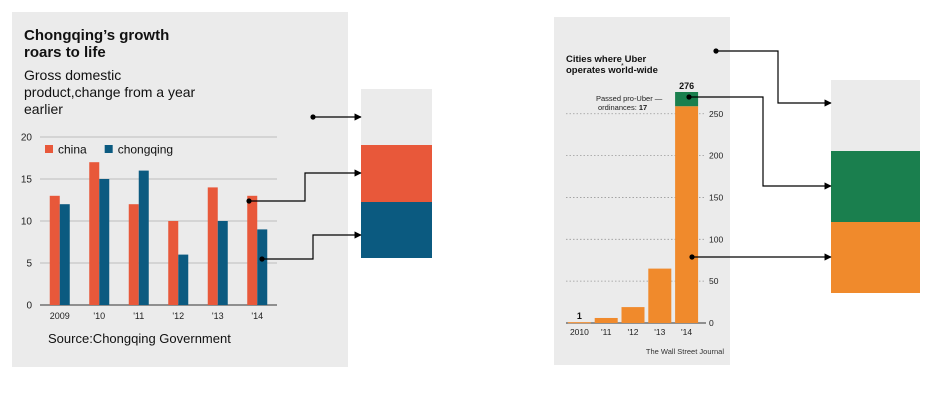 The image size is (939, 400). Describe the element at coordinates (629, 103) in the screenshot. I see `segment-annotation: Passed pro-Uber — ordinances: 17` at that location.